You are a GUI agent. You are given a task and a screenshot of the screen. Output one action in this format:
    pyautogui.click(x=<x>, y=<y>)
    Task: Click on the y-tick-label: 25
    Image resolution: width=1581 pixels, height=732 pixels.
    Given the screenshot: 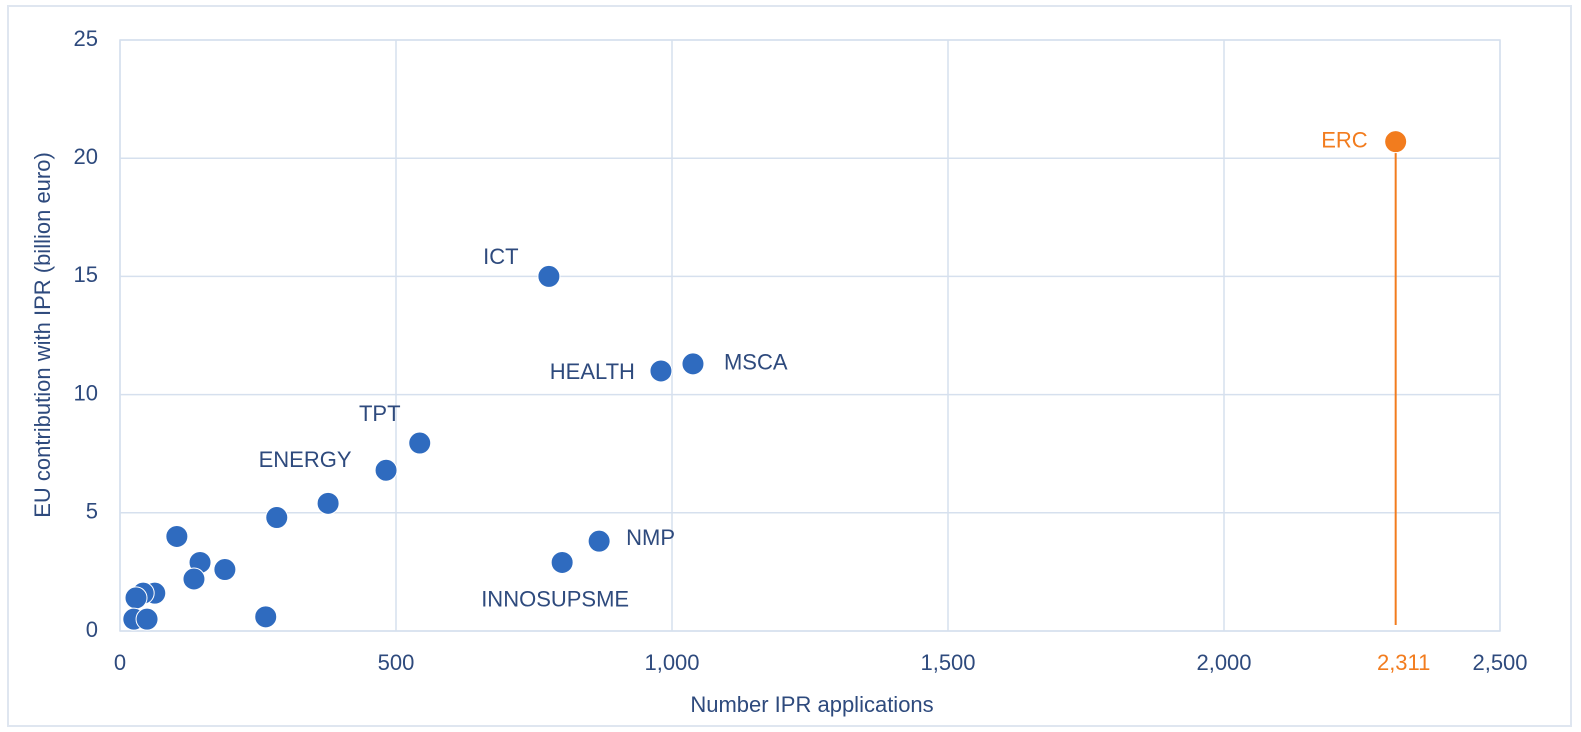 What is the action you would take?
    pyautogui.click(x=86, y=38)
    